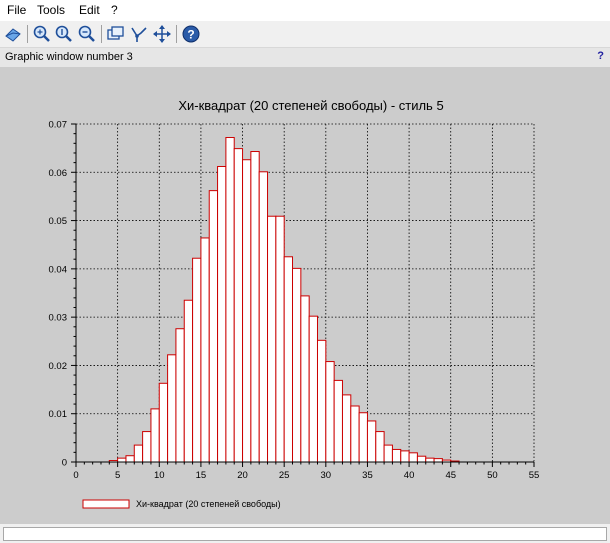  I want to click on y-tick-label: 0.06, so click(58, 173).